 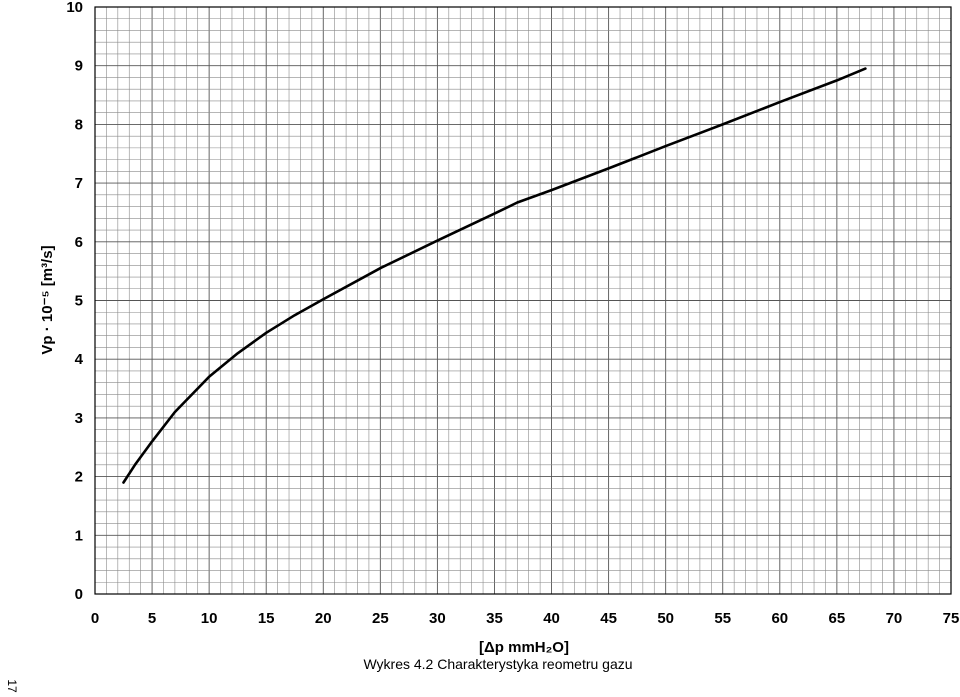 What do you see at coordinates (525, 618) in the screenshot?
I see `x-axis-ticks: 0 5 10 15 20 25 30 35 40 45 50 55 60 65 70 75` at bounding box center [525, 618].